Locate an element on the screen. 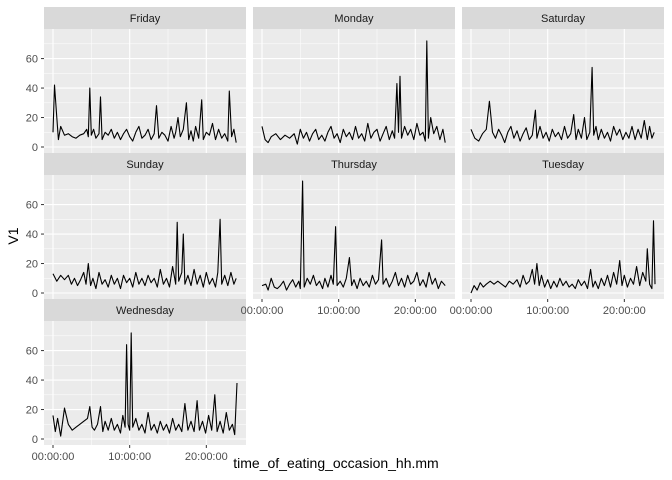 Image resolution: width=672 pixels, height=480 pixels. x-axis-title: time_of_eating_occasion_hh.mm is located at coordinates (336, 463).